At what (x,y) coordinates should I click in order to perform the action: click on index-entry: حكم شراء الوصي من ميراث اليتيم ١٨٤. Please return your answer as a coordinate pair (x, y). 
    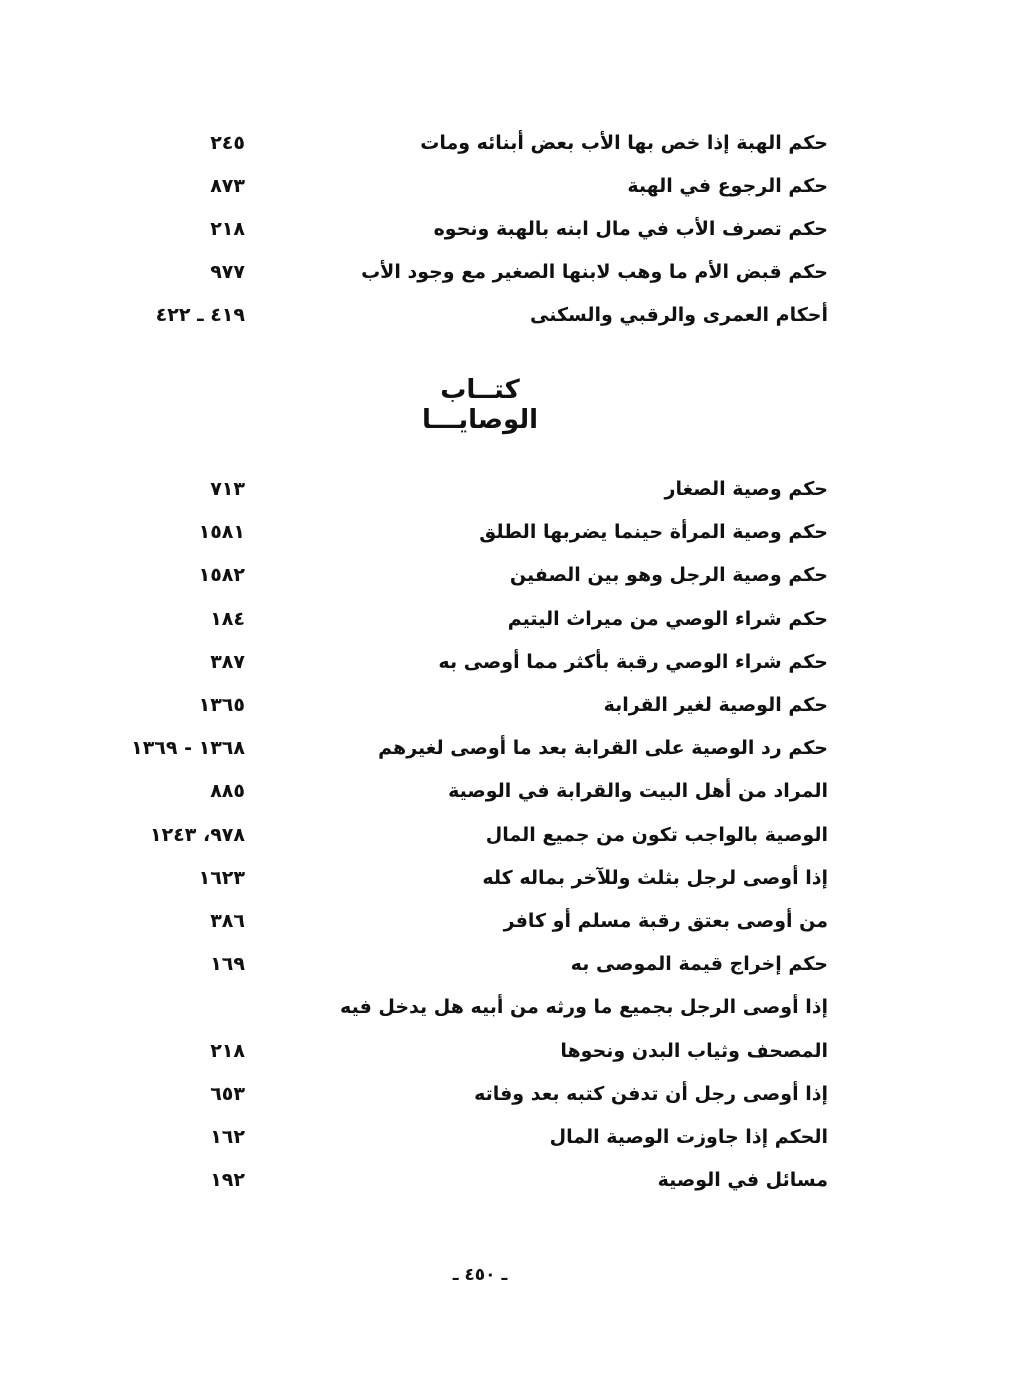
    Looking at the image, I should click on (507, 619).